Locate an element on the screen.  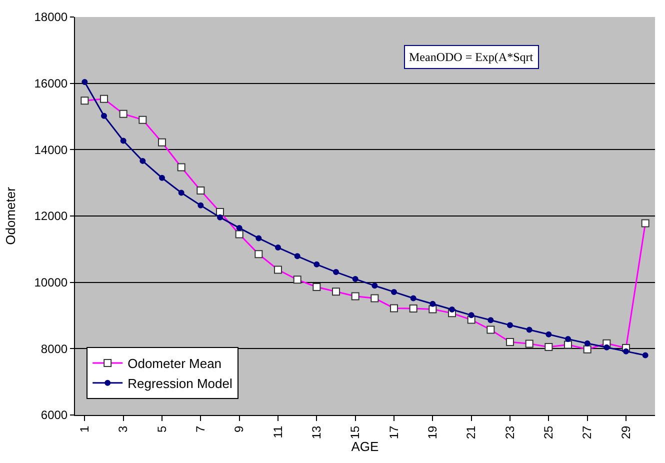
annotation: MeanODO = Exp(A*Sqrt is located at coordinates (471, 57).